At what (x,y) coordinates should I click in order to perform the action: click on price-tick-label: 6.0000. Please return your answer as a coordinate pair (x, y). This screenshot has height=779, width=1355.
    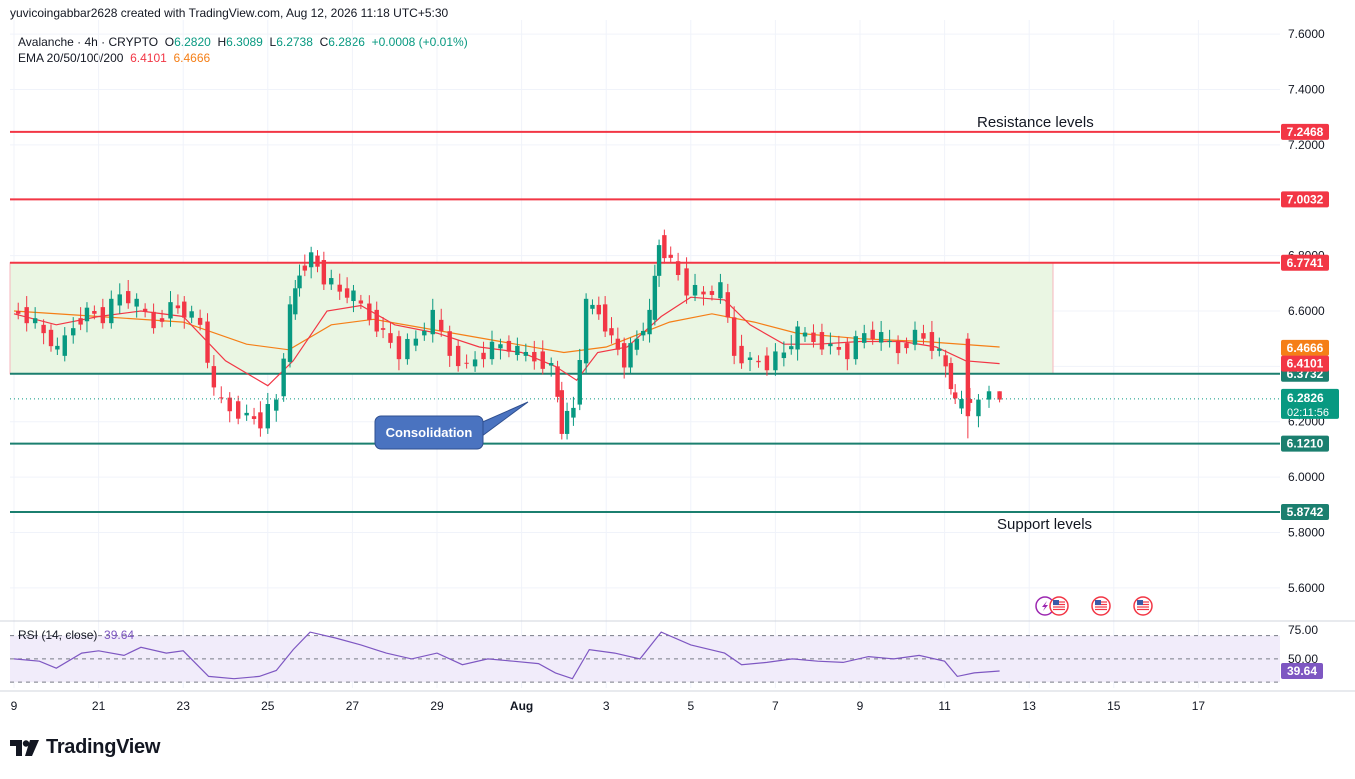
    Looking at the image, I should click on (1306, 477).